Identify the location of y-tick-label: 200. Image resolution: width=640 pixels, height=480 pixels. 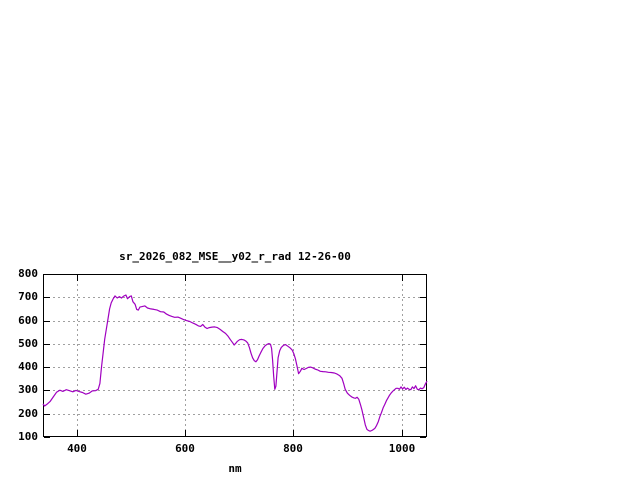
(28, 413).